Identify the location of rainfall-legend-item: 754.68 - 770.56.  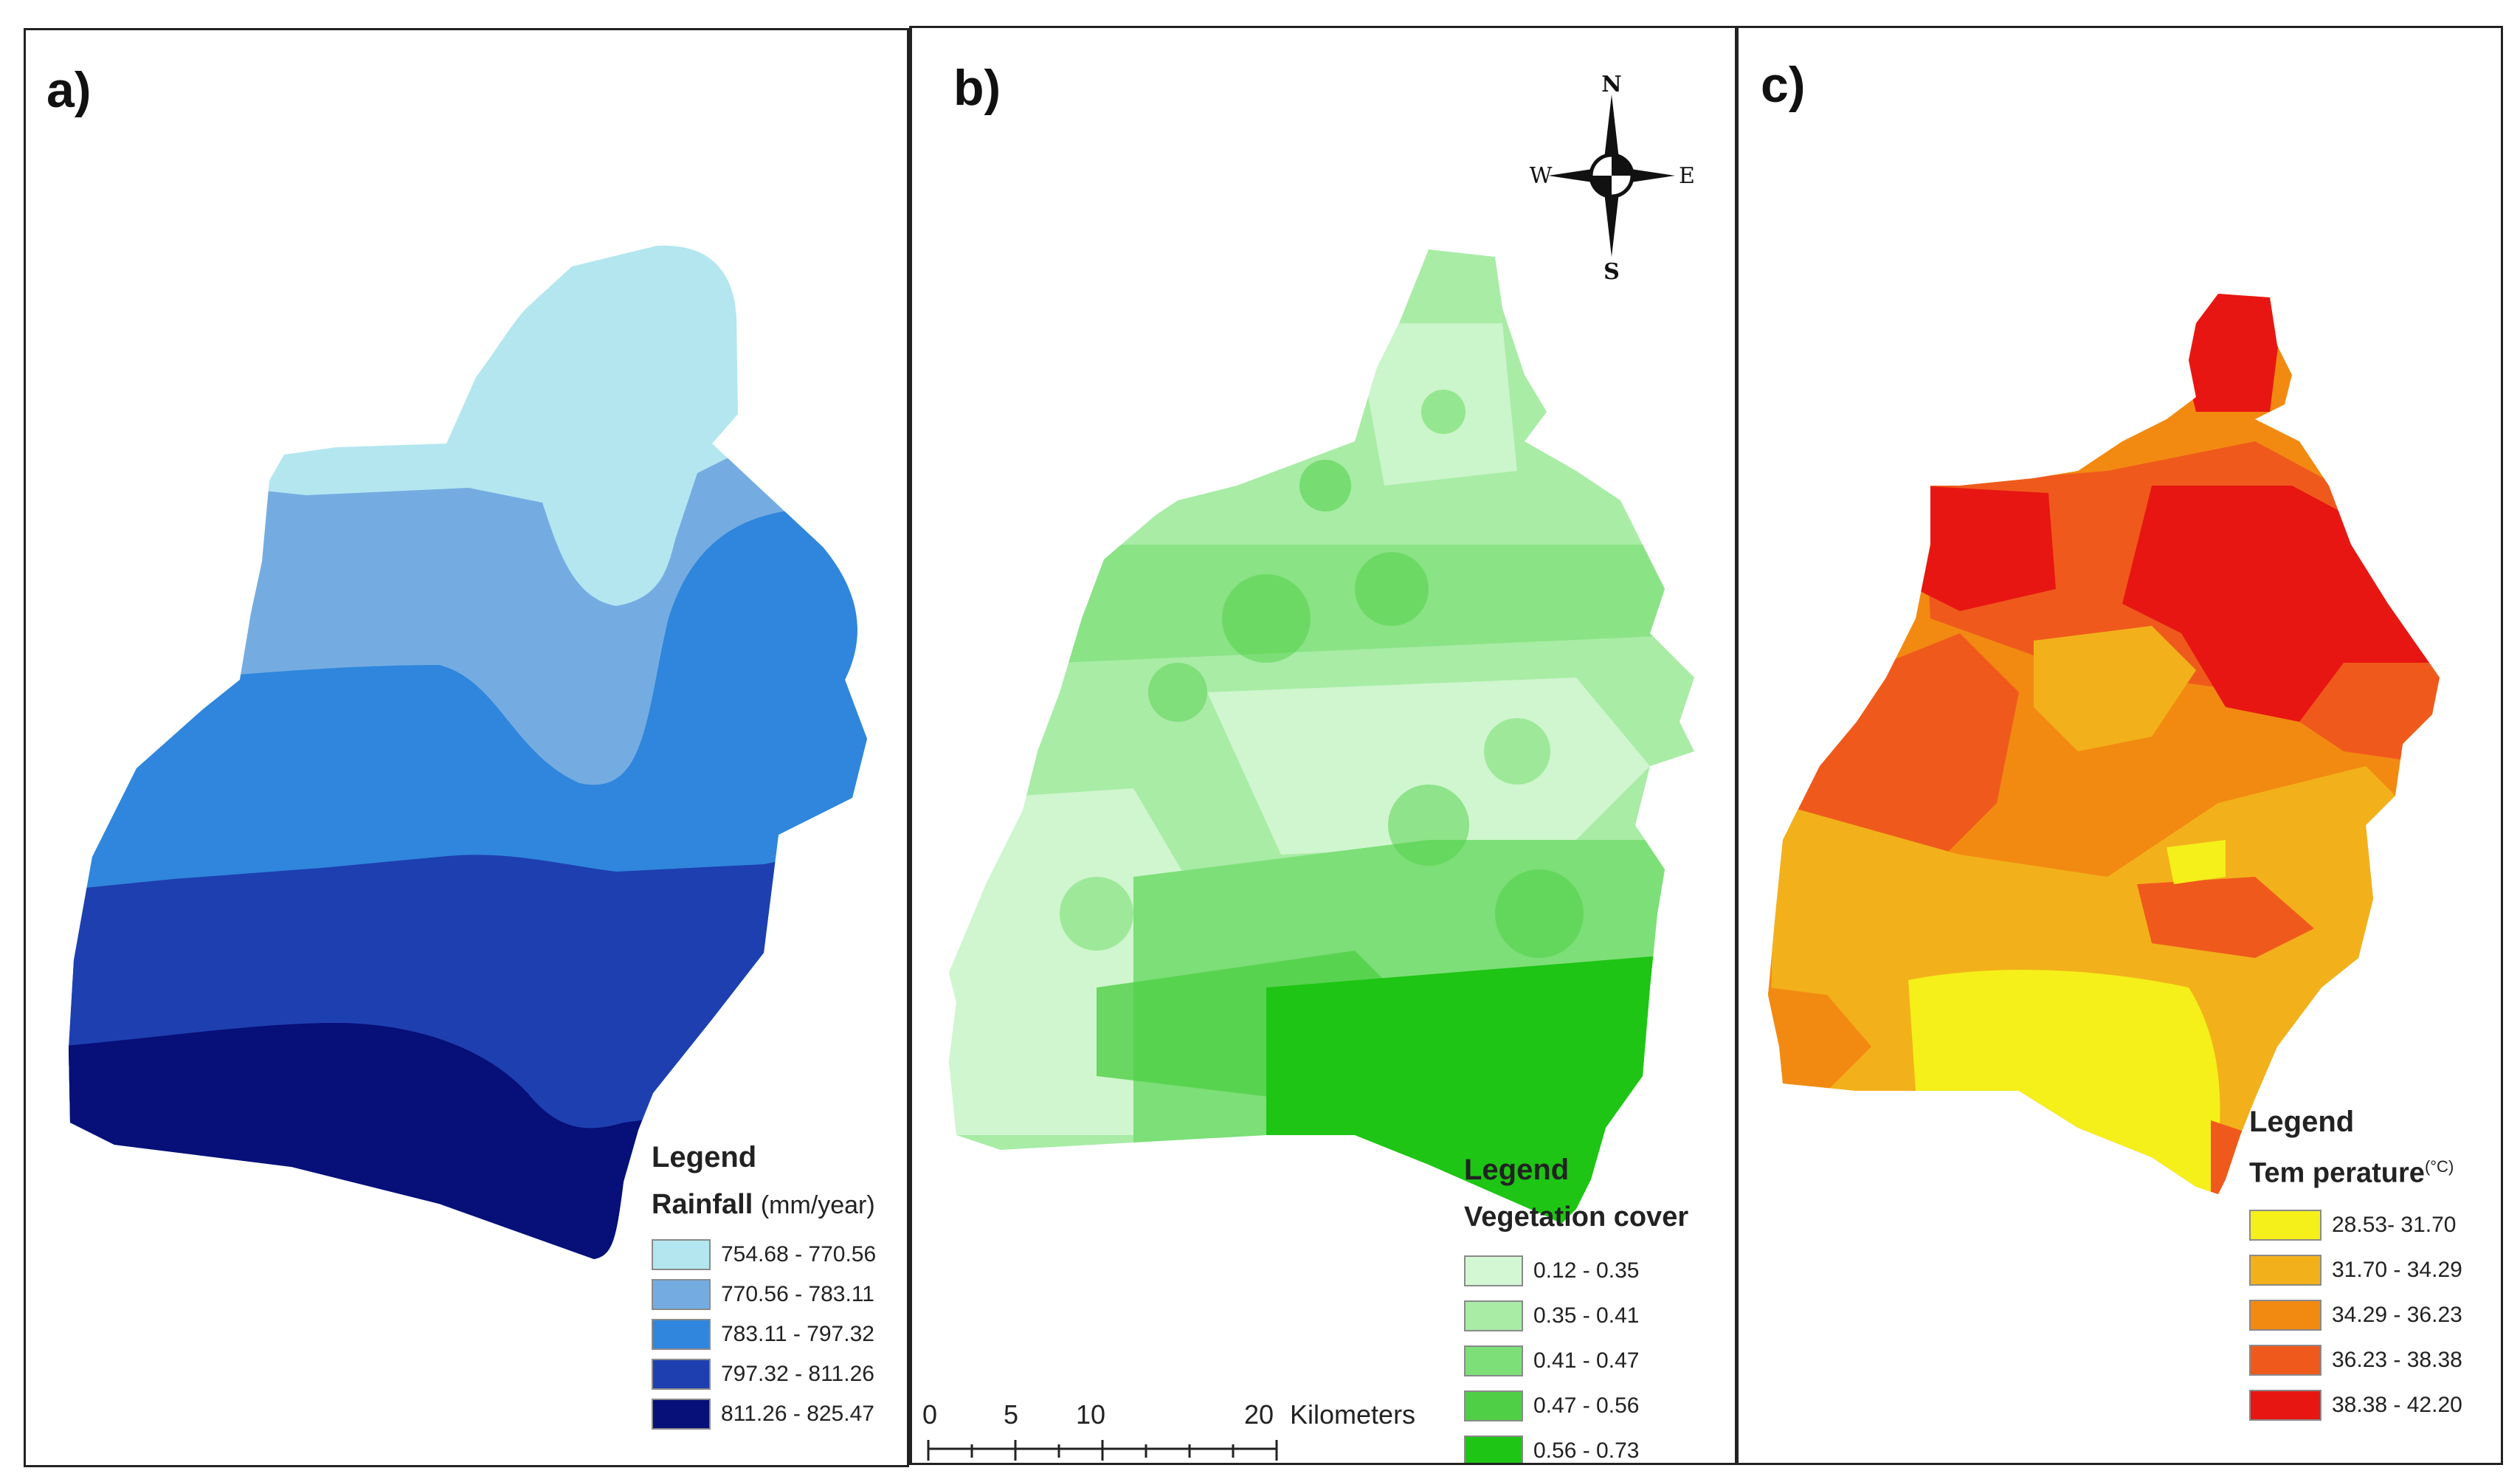
(764, 1254).